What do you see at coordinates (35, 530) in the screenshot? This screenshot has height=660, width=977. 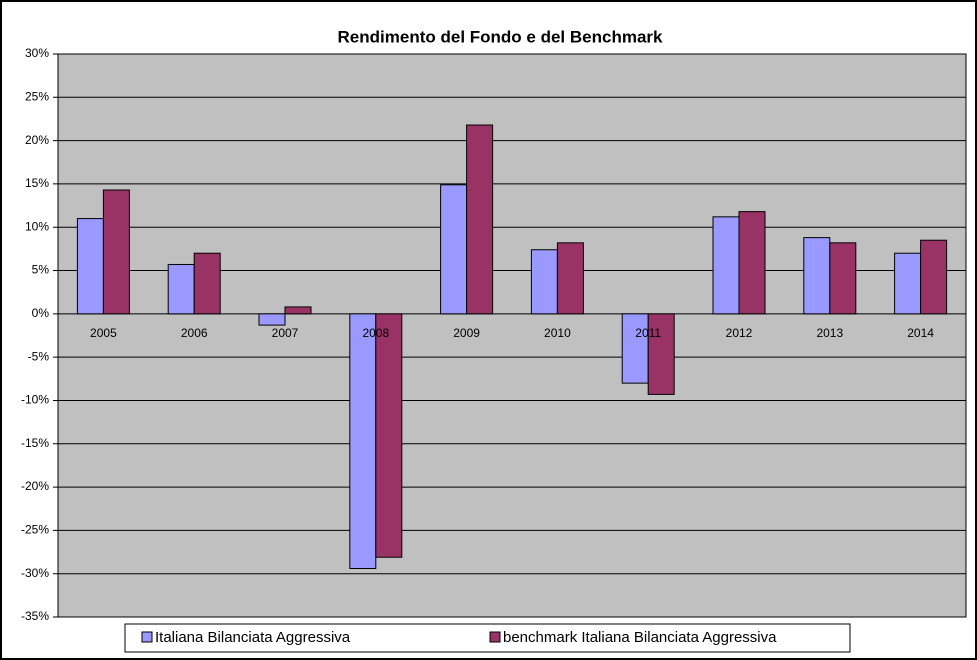 I see `y-tick-label: -25%` at bounding box center [35, 530].